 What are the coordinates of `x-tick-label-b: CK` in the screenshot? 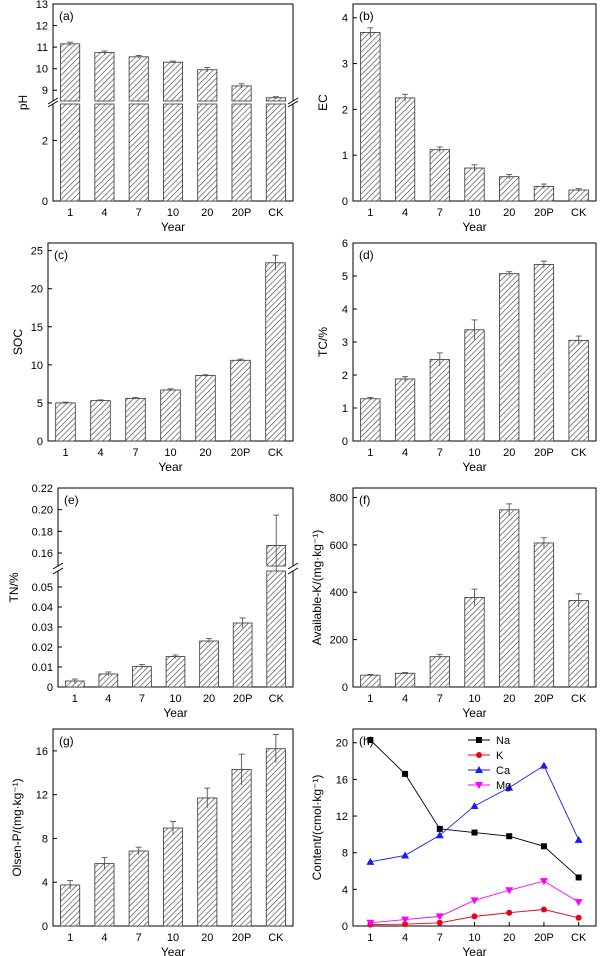 It's located at (579, 213).